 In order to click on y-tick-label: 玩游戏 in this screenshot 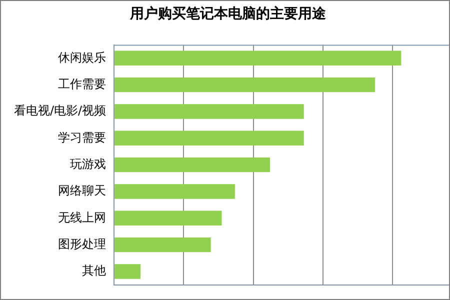, I will do `click(88, 163)`.